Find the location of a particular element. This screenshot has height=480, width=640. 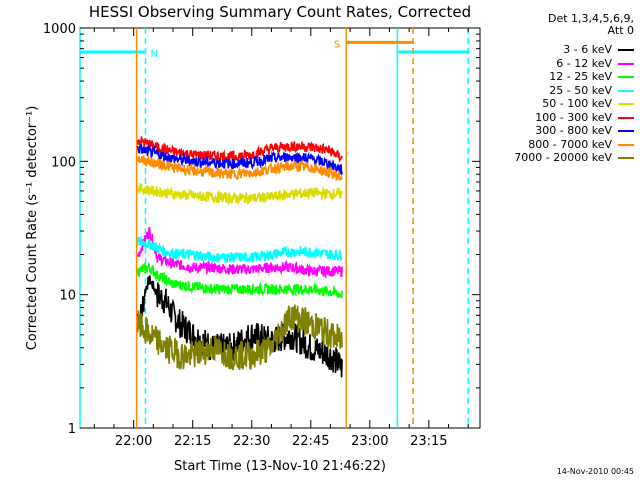

y-tick-label: 10 is located at coordinates (67, 296).